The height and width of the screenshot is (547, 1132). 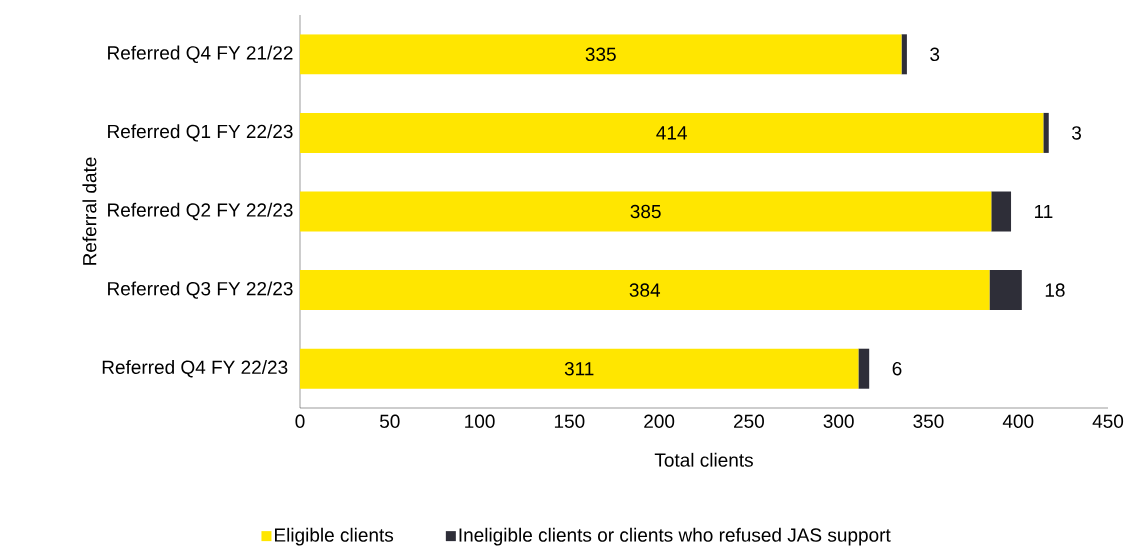 I want to click on x-tick-label: 400, so click(x=1018, y=421).